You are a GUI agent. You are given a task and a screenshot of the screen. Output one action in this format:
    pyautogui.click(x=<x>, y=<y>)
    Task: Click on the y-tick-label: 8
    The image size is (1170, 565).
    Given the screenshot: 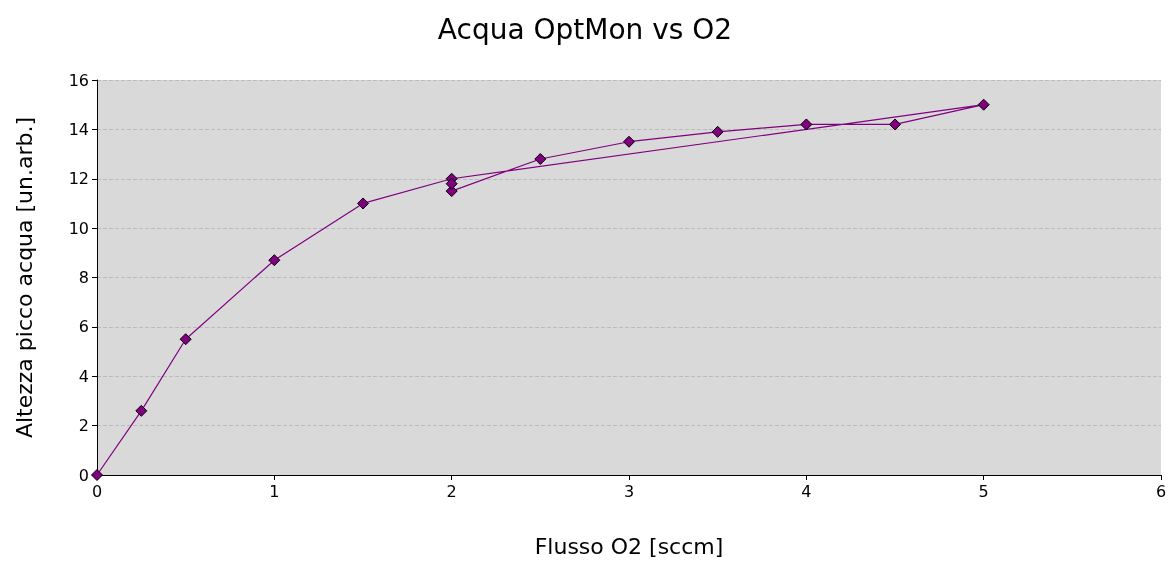 What is the action you would take?
    pyautogui.click(x=83, y=277)
    